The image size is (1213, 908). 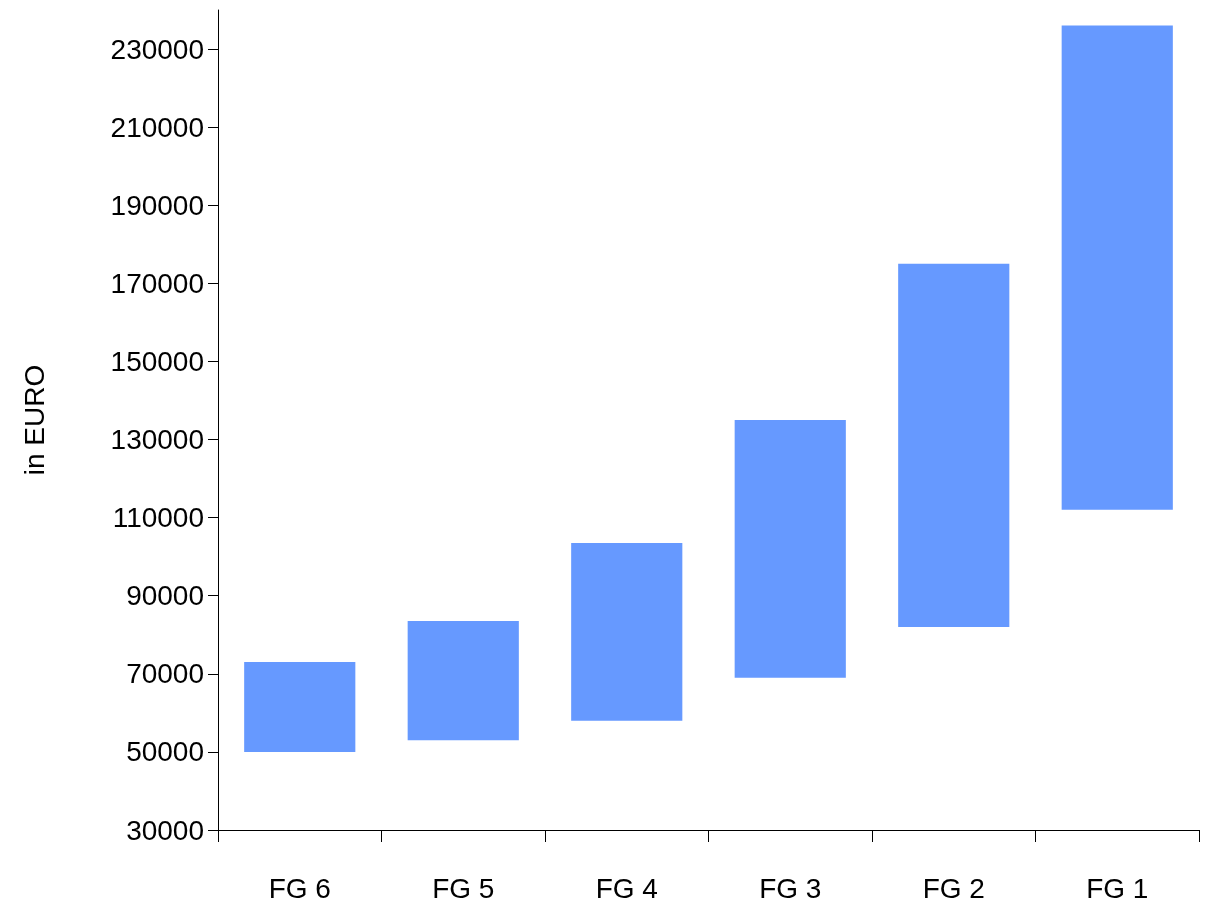 What do you see at coordinates (1117, 888) in the screenshot?
I see `x-tick-label: FG 1` at bounding box center [1117, 888].